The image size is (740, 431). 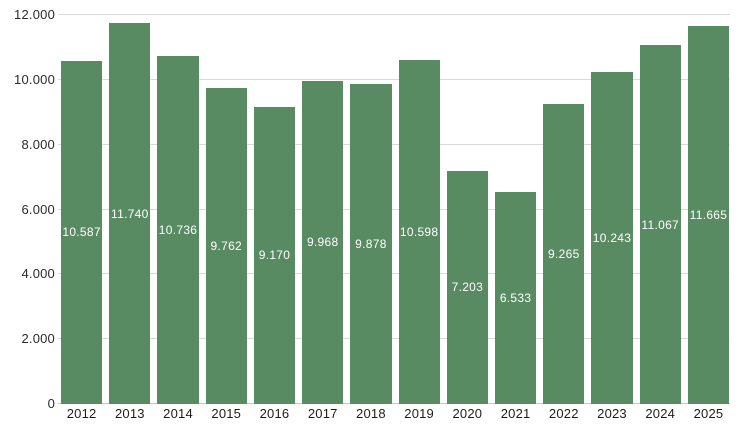 What do you see at coordinates (708, 413) in the screenshot?
I see `x-tick-label: 2025` at bounding box center [708, 413].